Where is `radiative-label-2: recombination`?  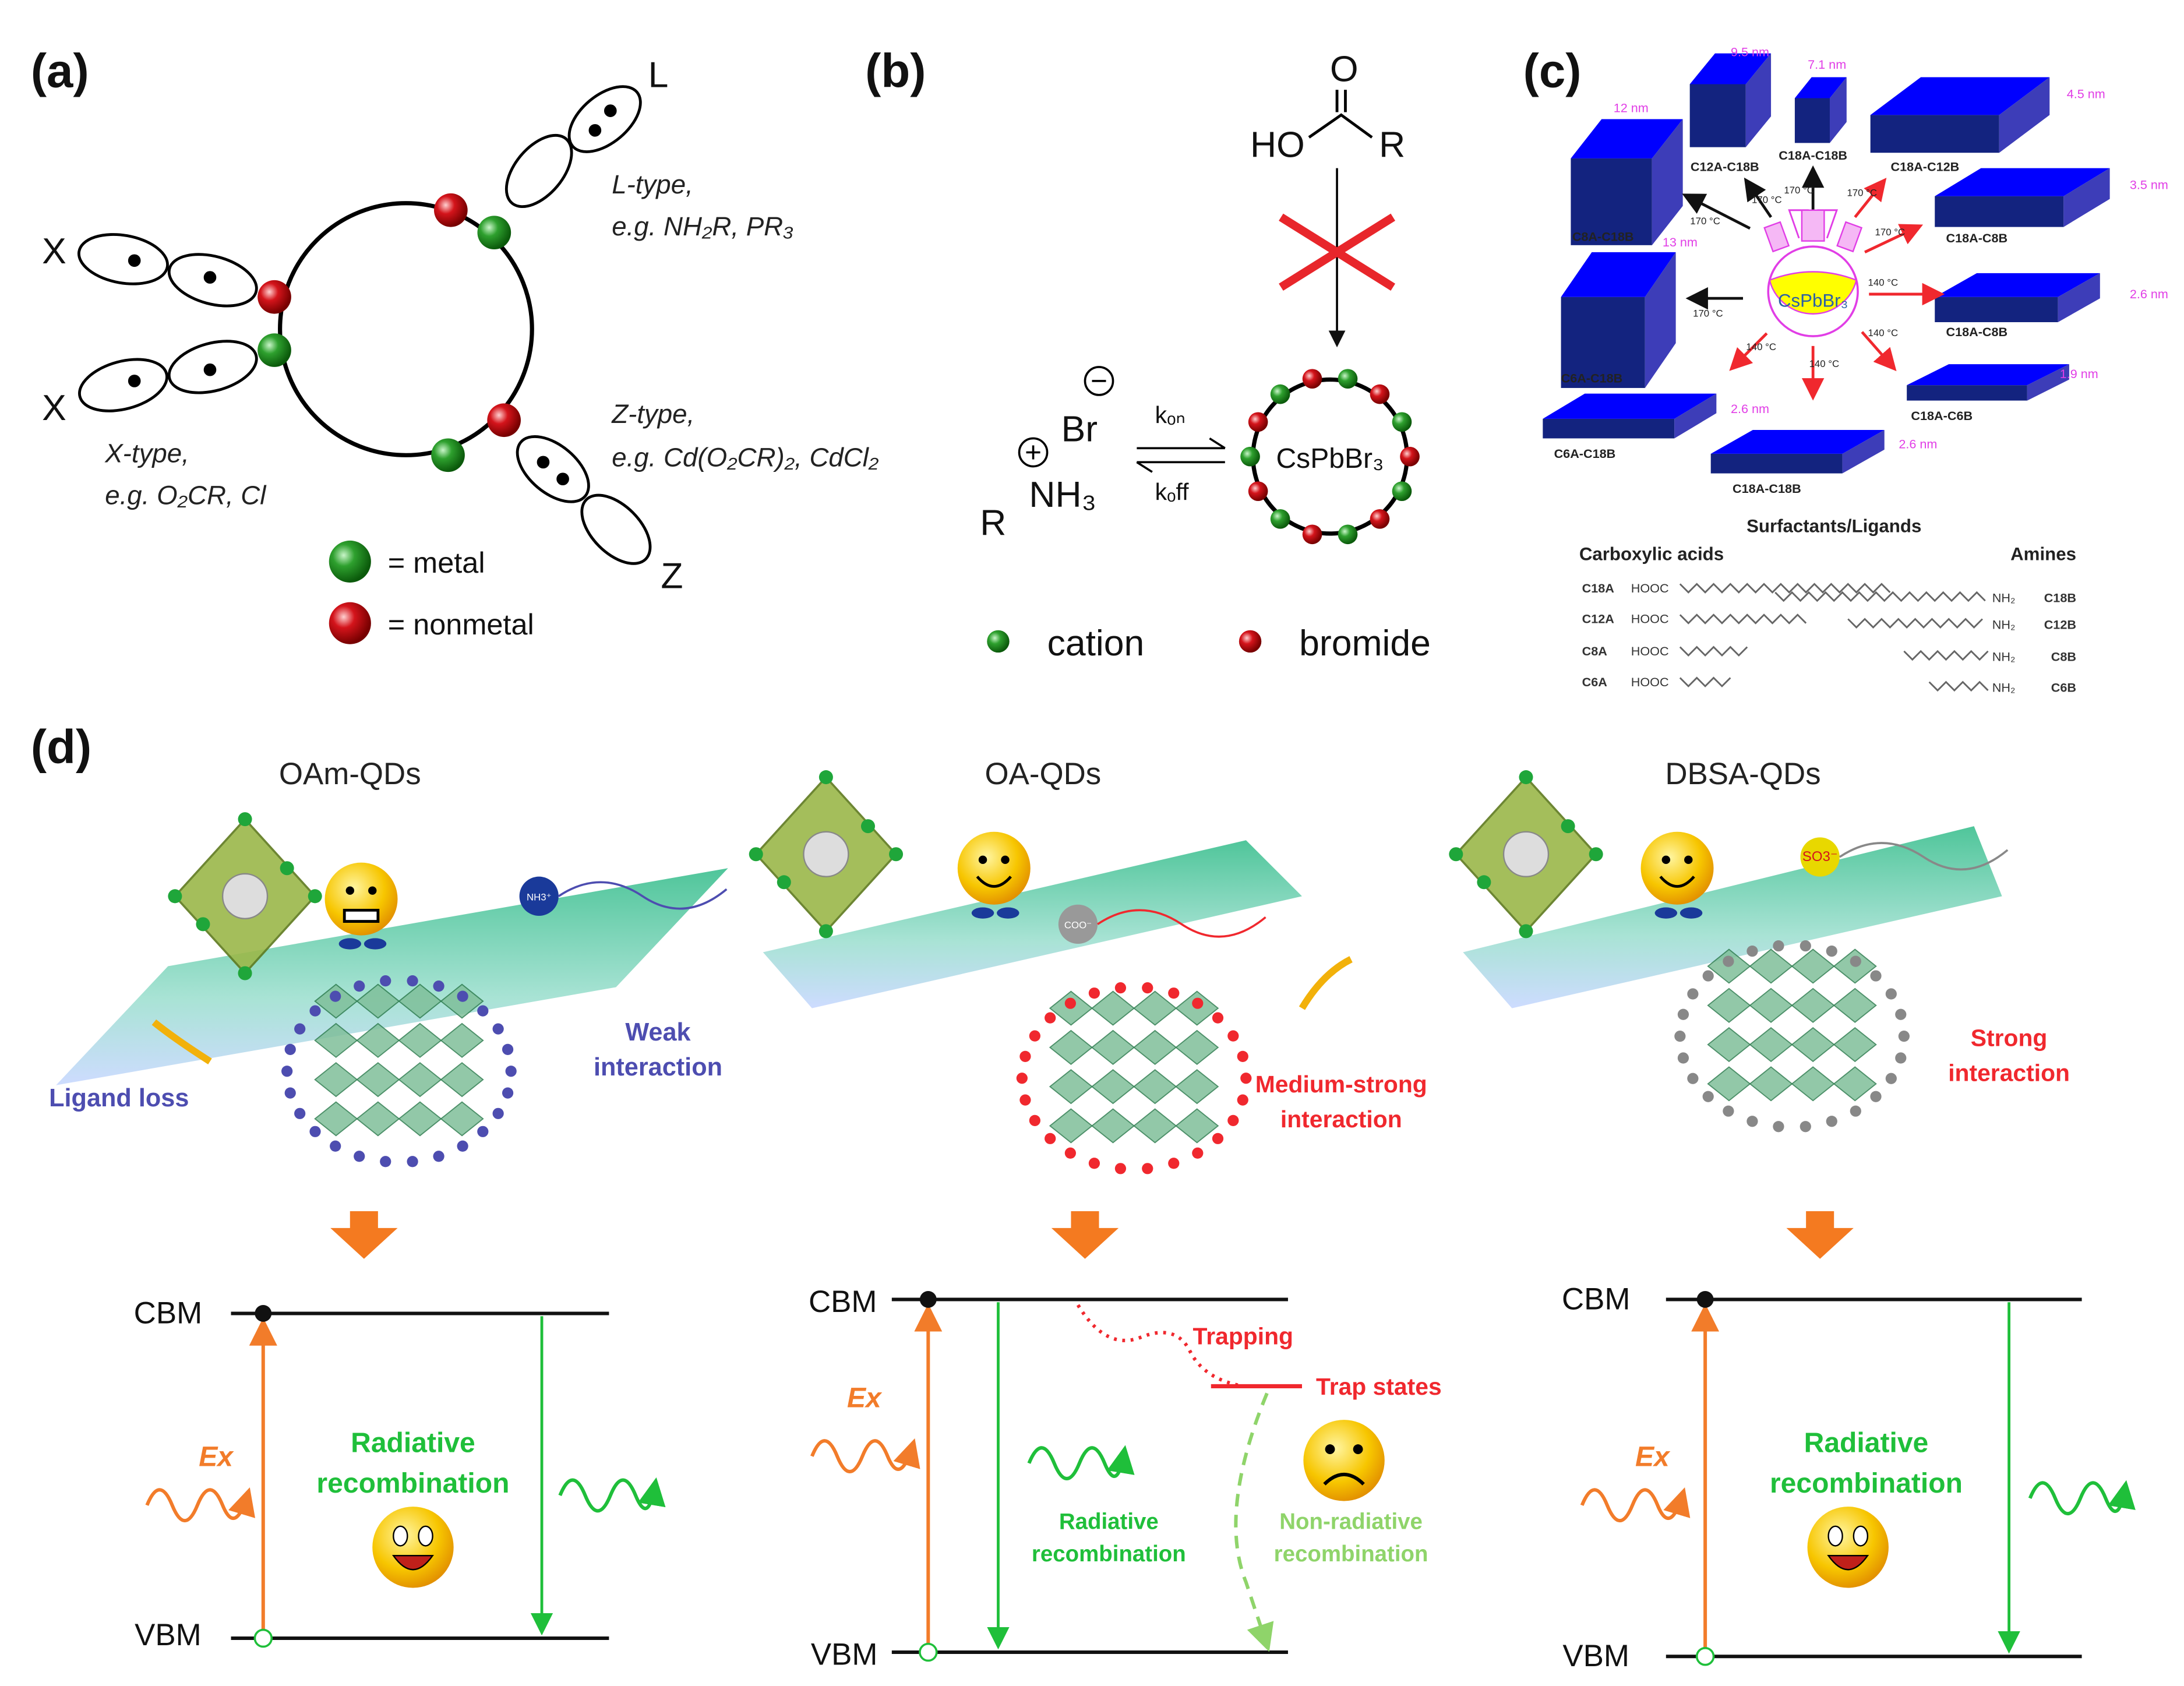
radiative-label-2: recombination is located at coordinates (412, 1483).